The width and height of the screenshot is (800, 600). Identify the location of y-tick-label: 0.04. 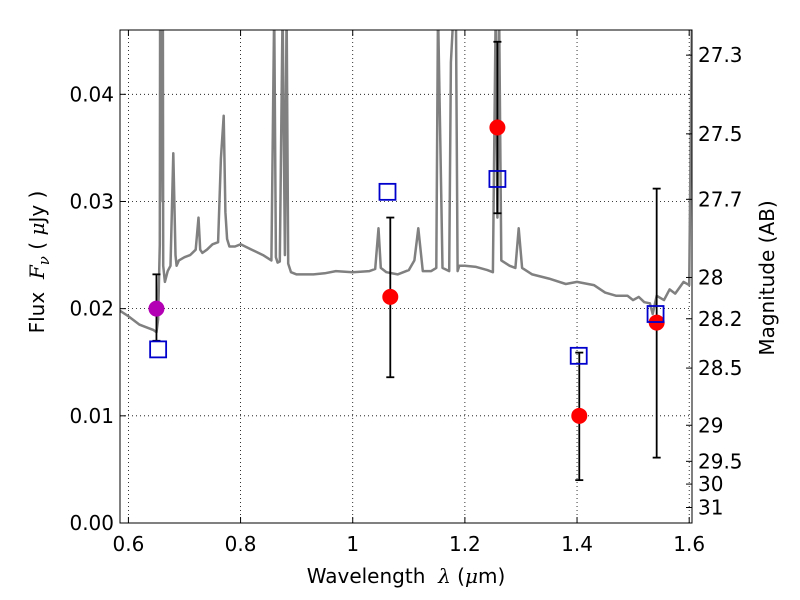
(91, 94).